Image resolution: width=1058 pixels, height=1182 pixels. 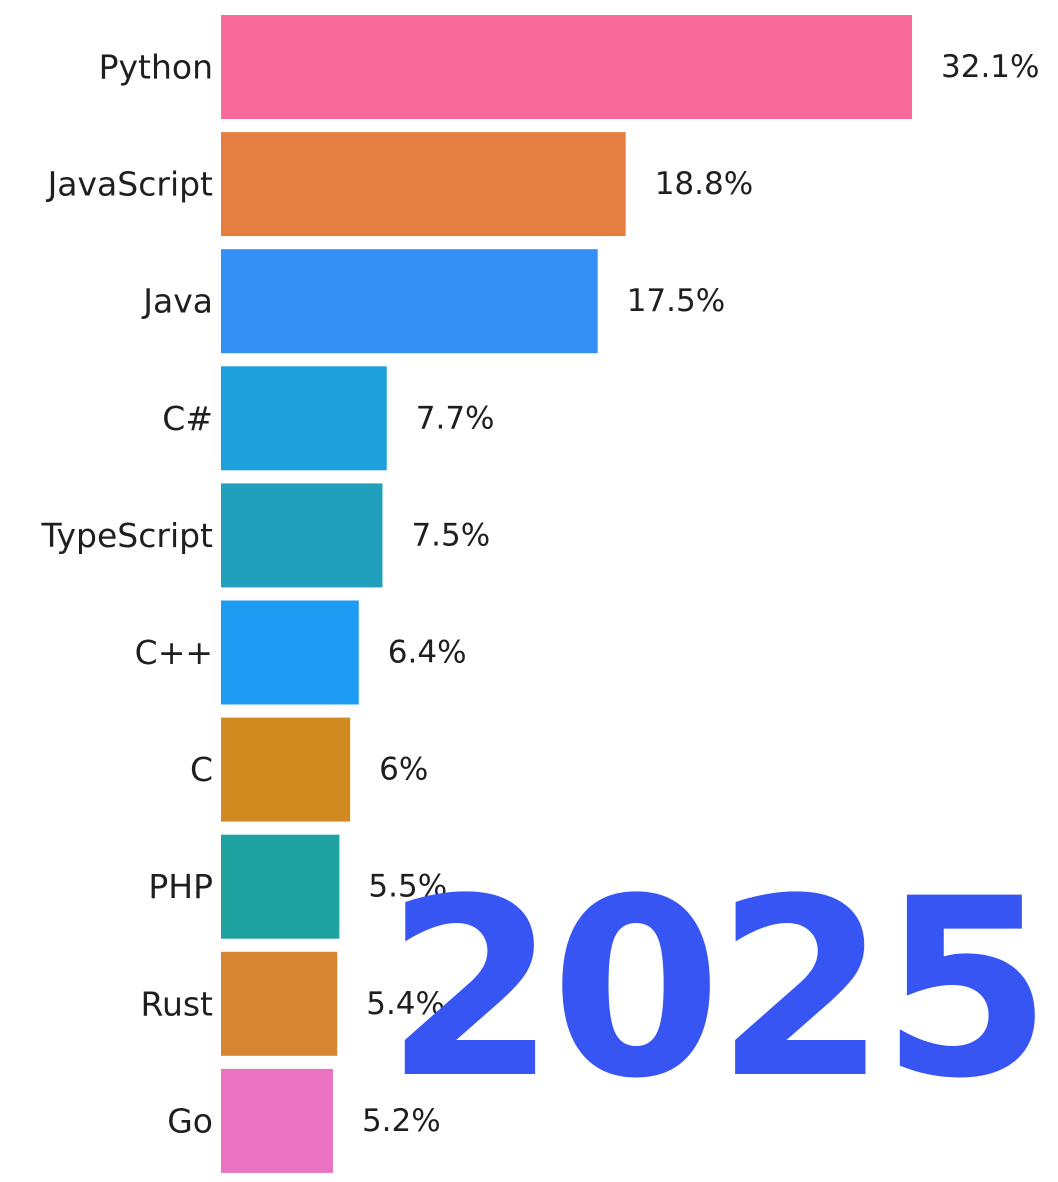 What do you see at coordinates (403, 770) in the screenshot?
I see `value-label: 6%` at bounding box center [403, 770].